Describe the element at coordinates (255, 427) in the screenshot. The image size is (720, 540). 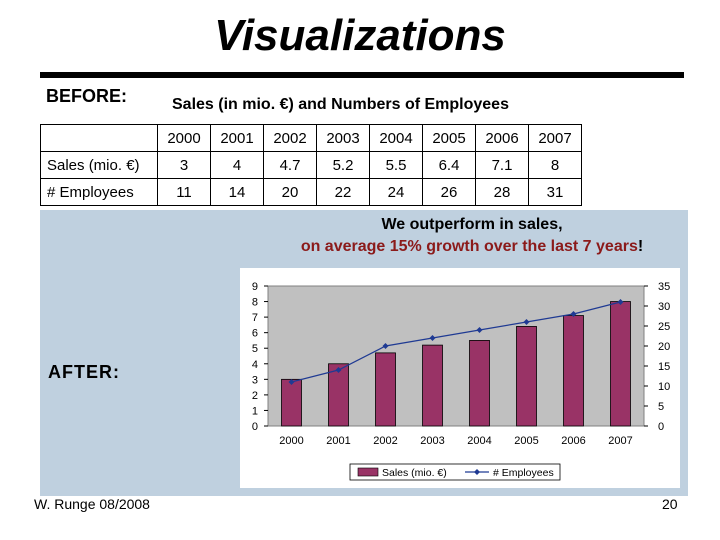
I see `y-left-tick-label: 0` at that location.